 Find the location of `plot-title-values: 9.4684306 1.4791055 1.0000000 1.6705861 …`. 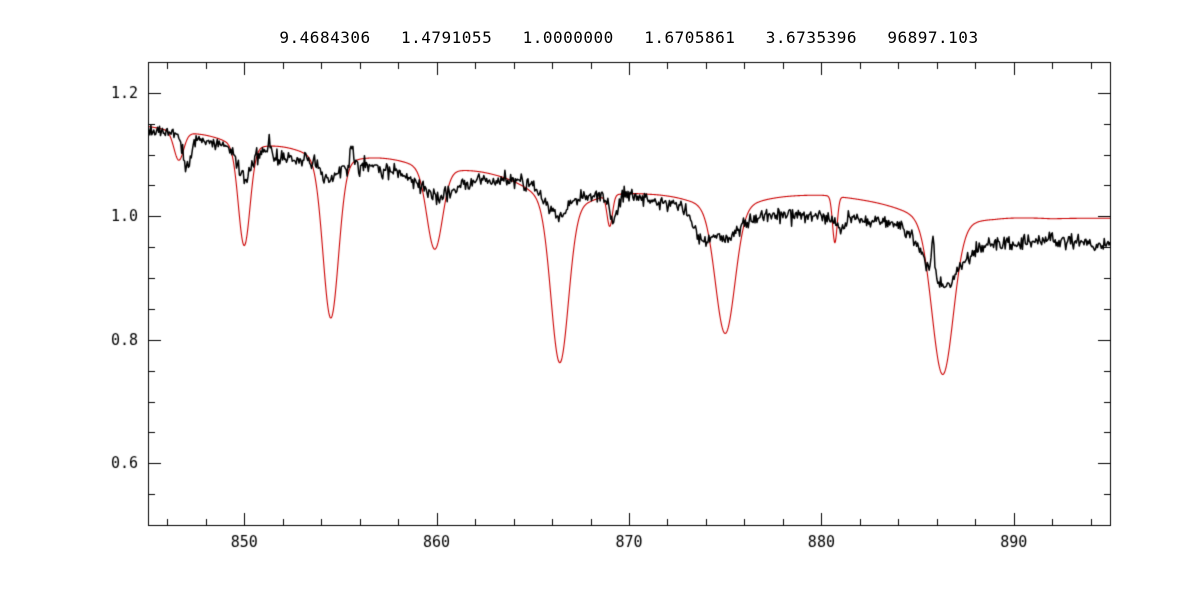

plot-title-values: 9.4684306 1.4791055 1.0000000 1.6705861 … is located at coordinates (629, 37).